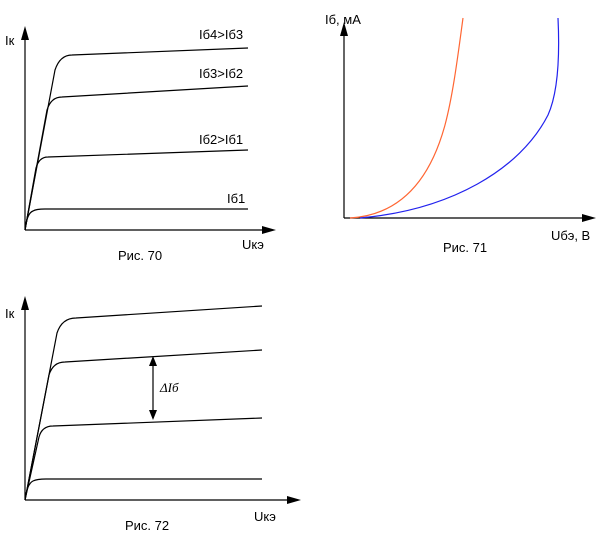 This screenshot has height=536, width=602. I want to click on fig70-curve-label-ib1: Iб1, so click(236, 198).